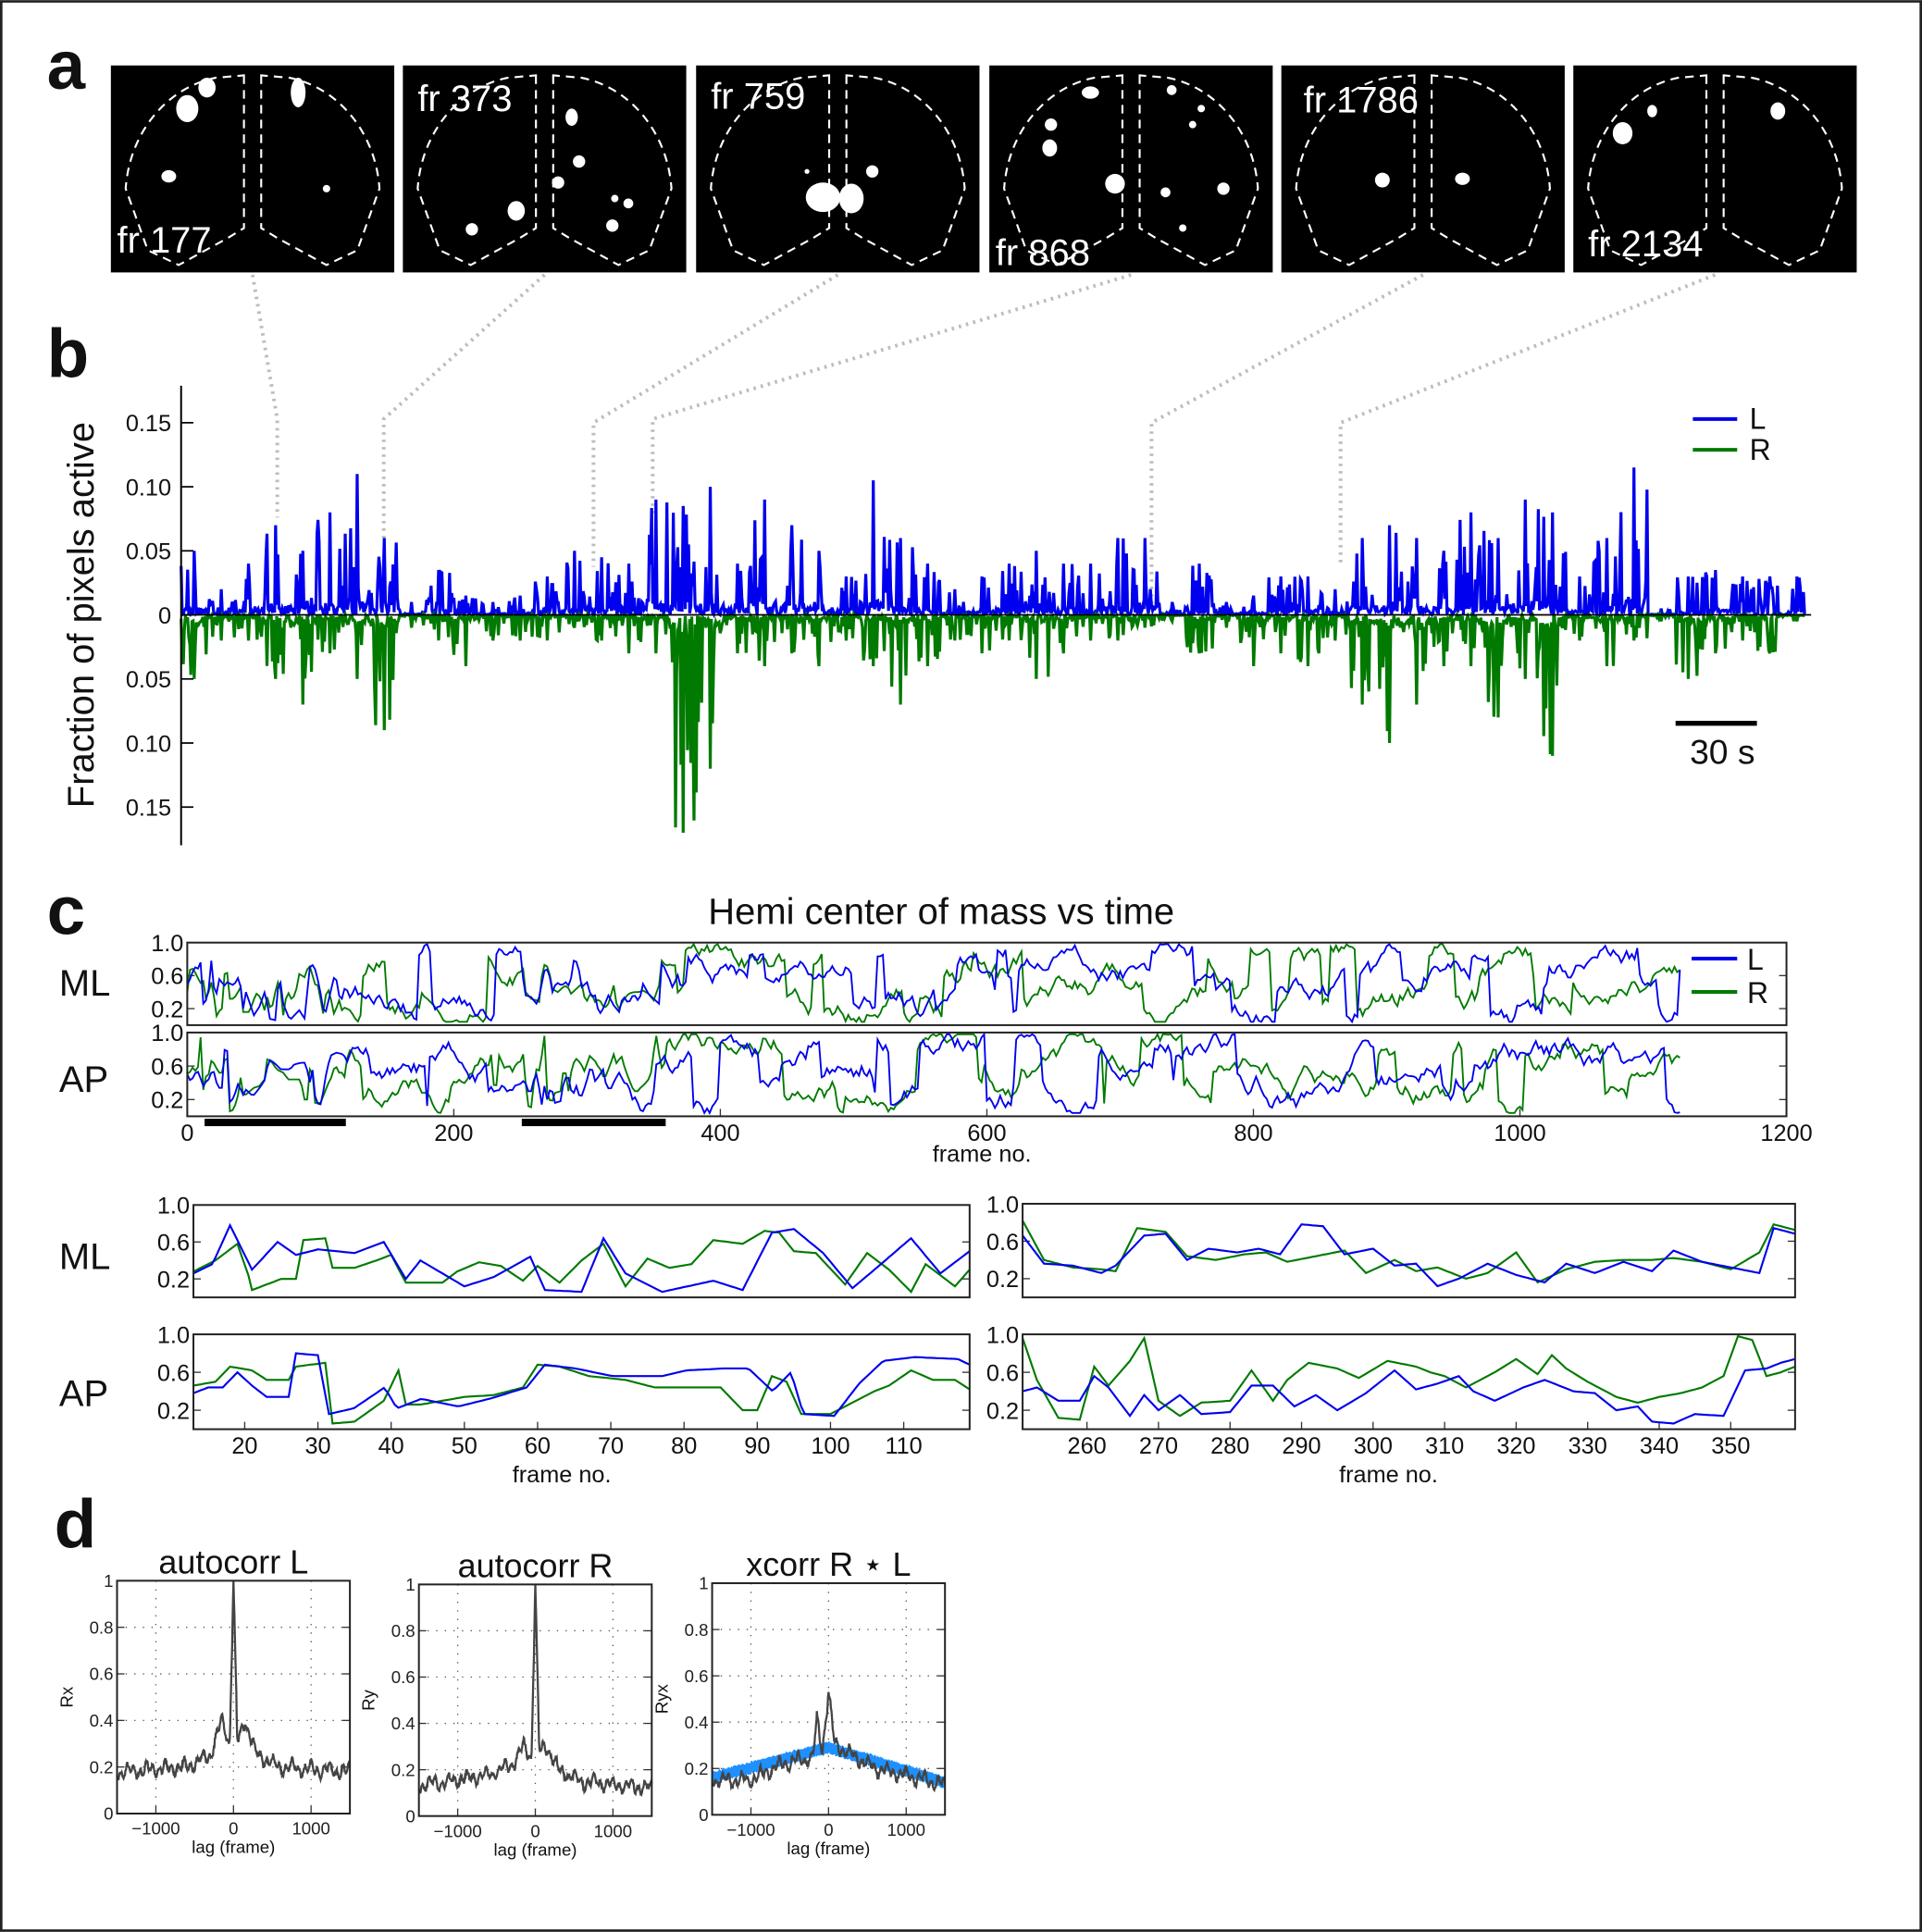 This screenshot has height=1932, width=1922. Describe the element at coordinates (66, 910) in the screenshot. I see `panel-label-c: c` at that location.